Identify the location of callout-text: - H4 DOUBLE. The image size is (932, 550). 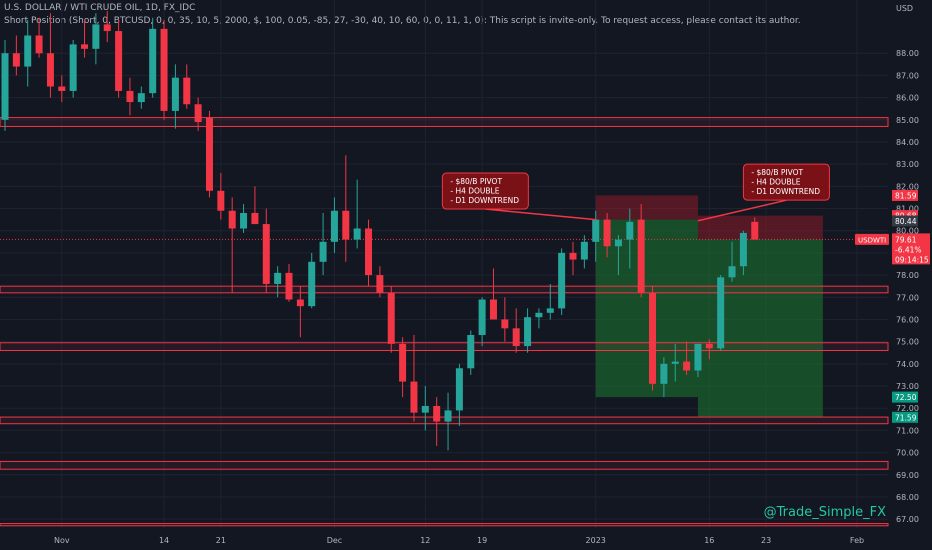
(775, 182).